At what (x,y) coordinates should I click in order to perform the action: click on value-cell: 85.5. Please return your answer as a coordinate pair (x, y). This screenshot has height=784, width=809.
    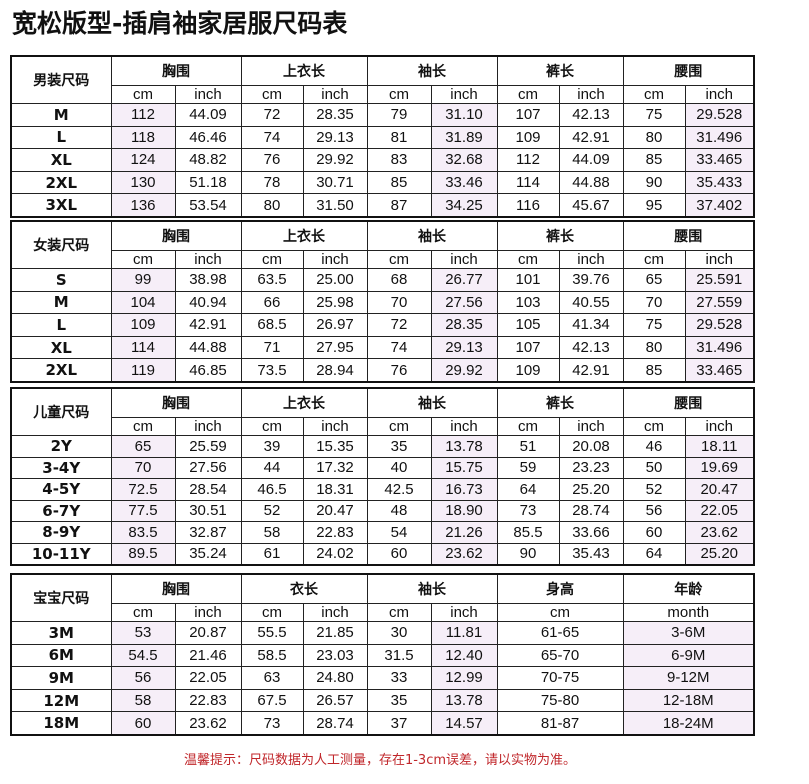
    Looking at the image, I should click on (528, 532).